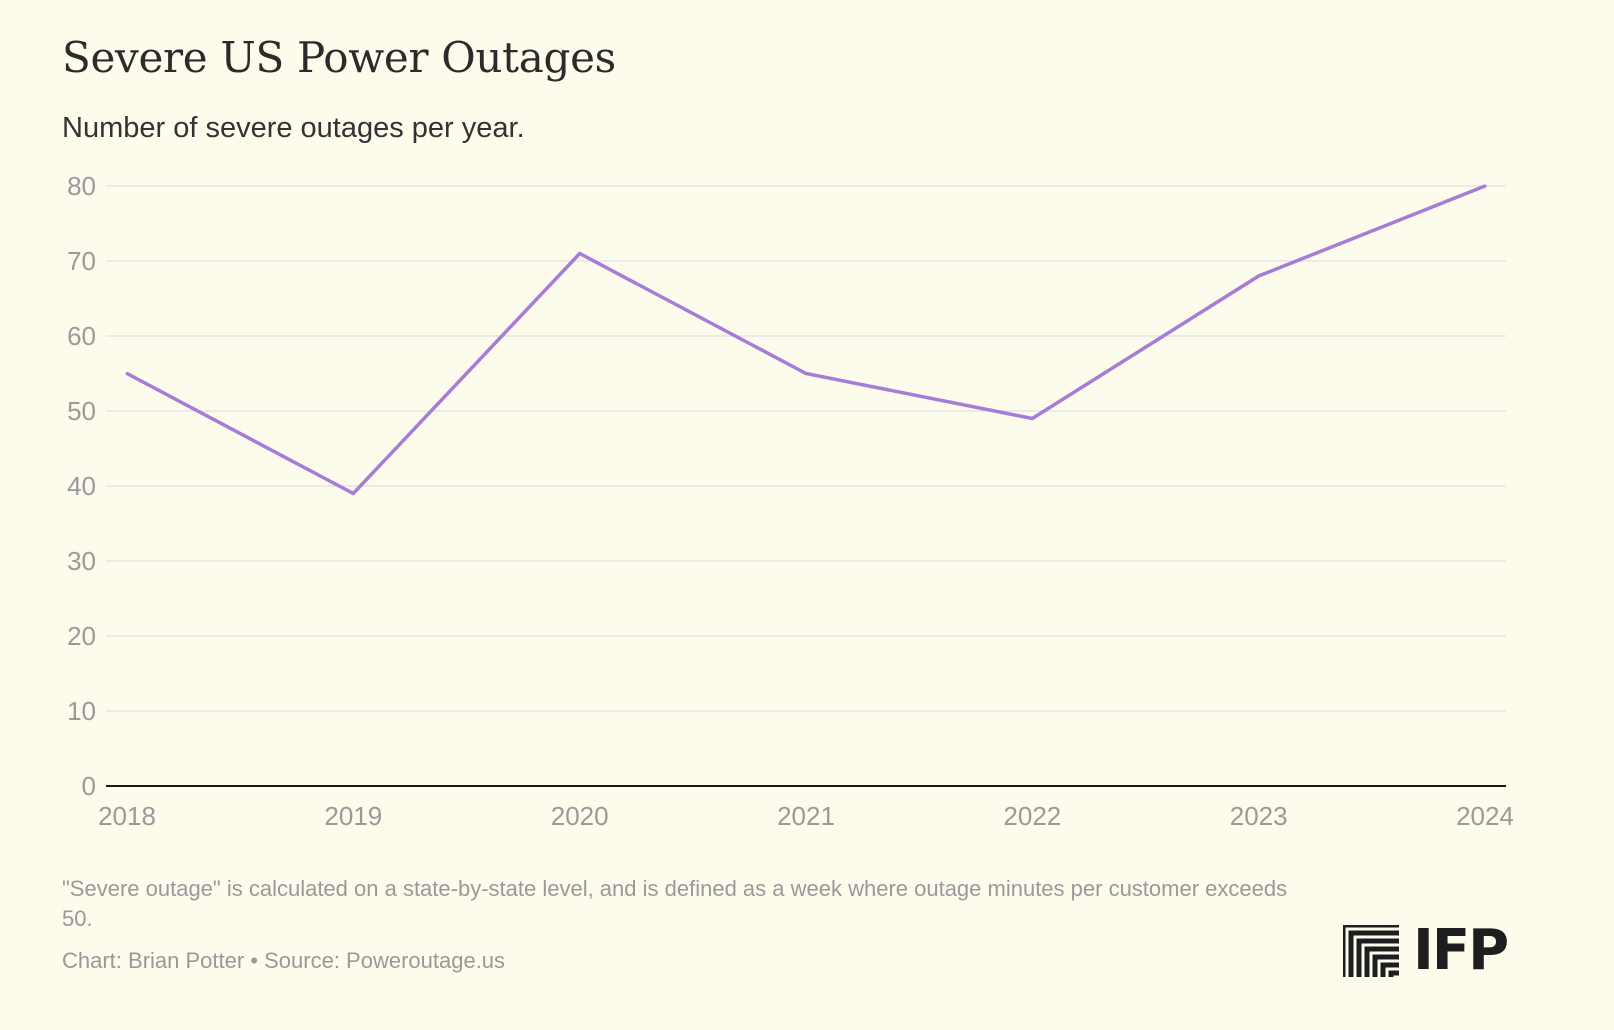 The image size is (1614, 1030). I want to click on y-tick-label: 60, so click(81, 336).